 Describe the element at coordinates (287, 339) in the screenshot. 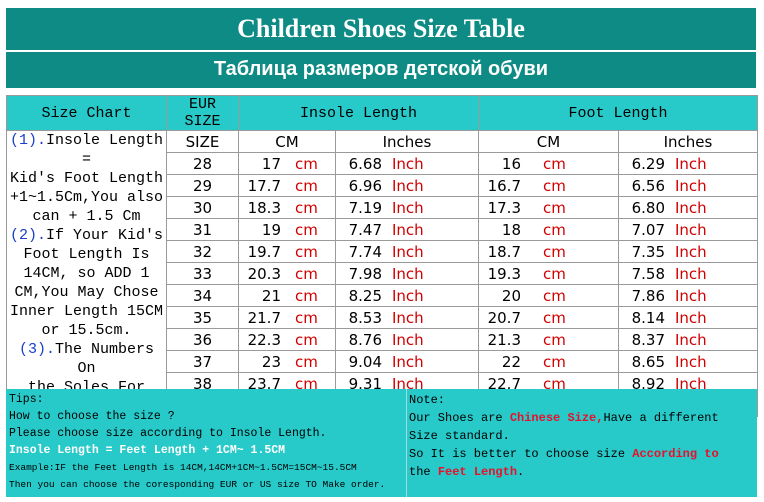

I see `insole-cm-cell: 22.3 cm` at that location.